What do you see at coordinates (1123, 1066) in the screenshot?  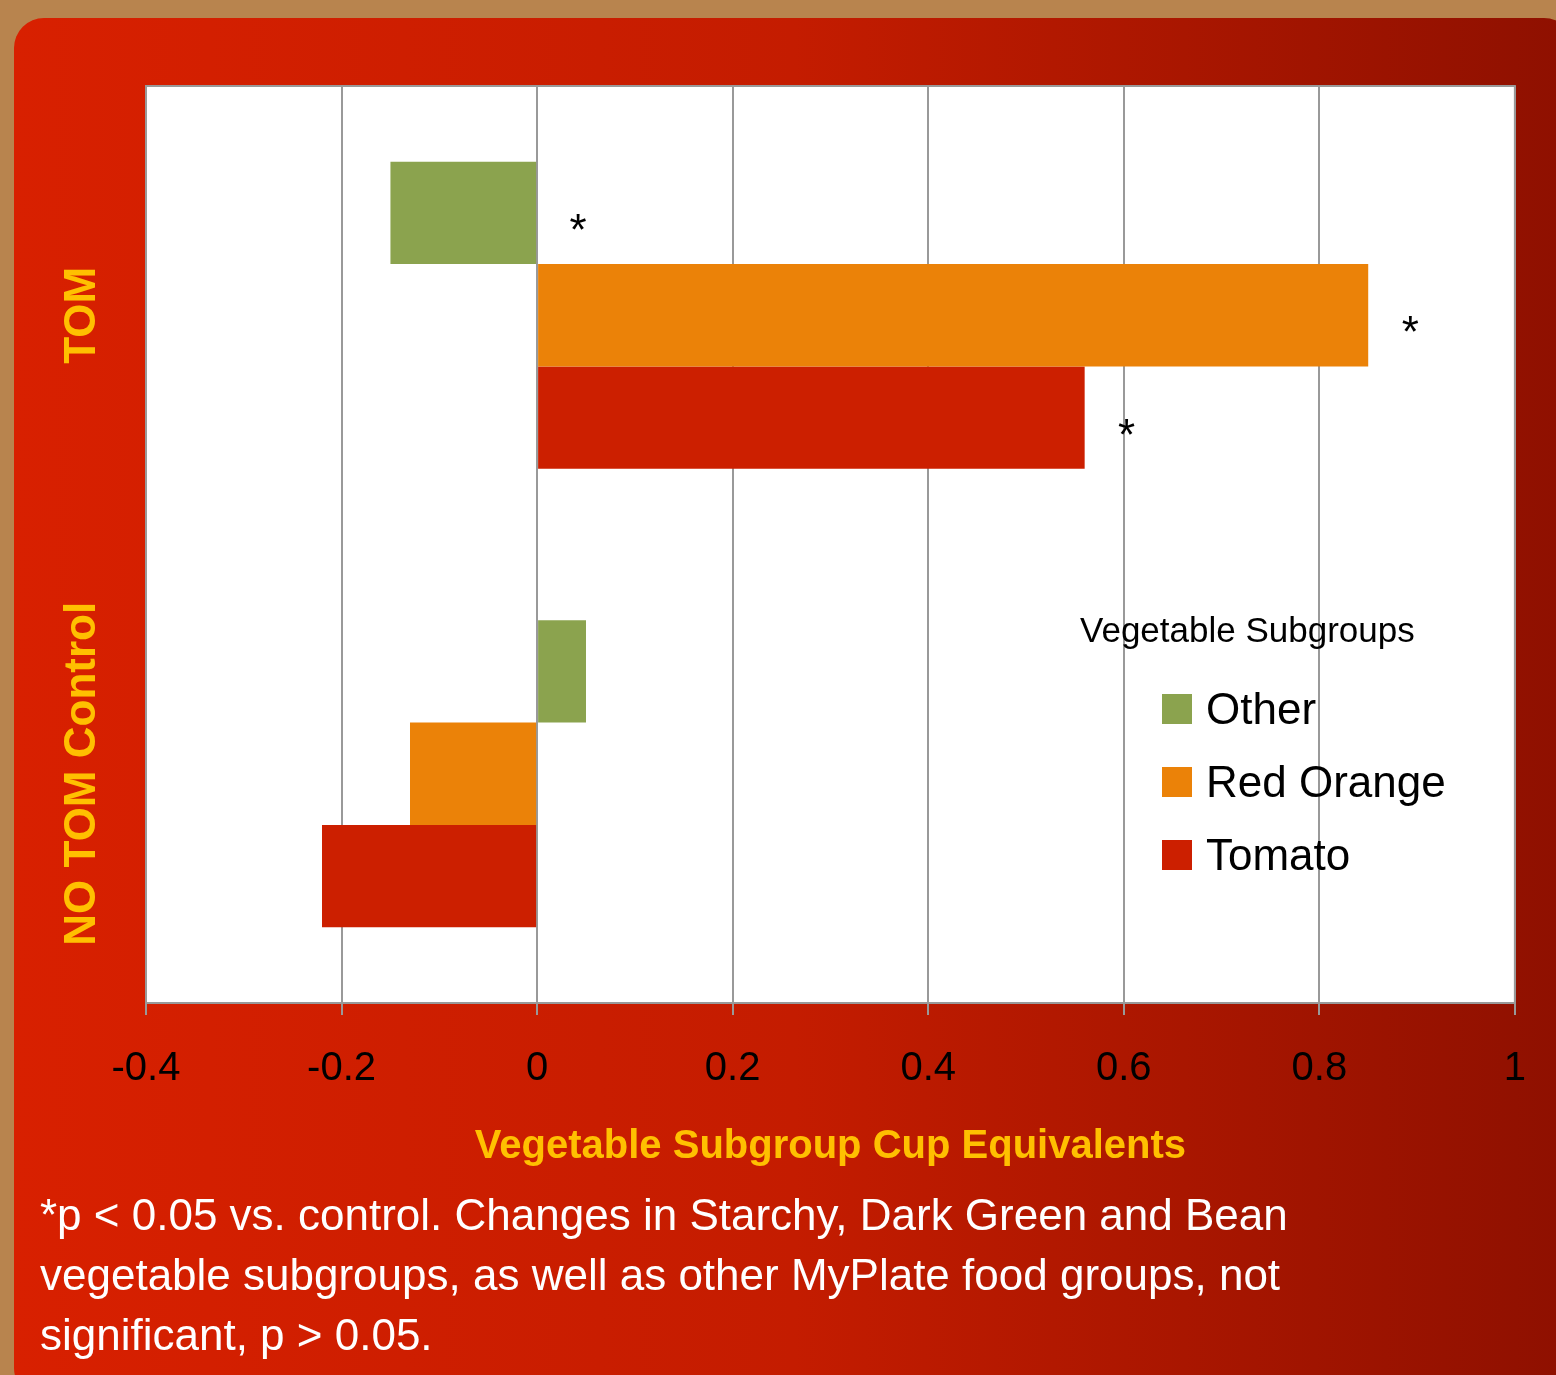 I see `x-tick-label: 0.6` at bounding box center [1123, 1066].